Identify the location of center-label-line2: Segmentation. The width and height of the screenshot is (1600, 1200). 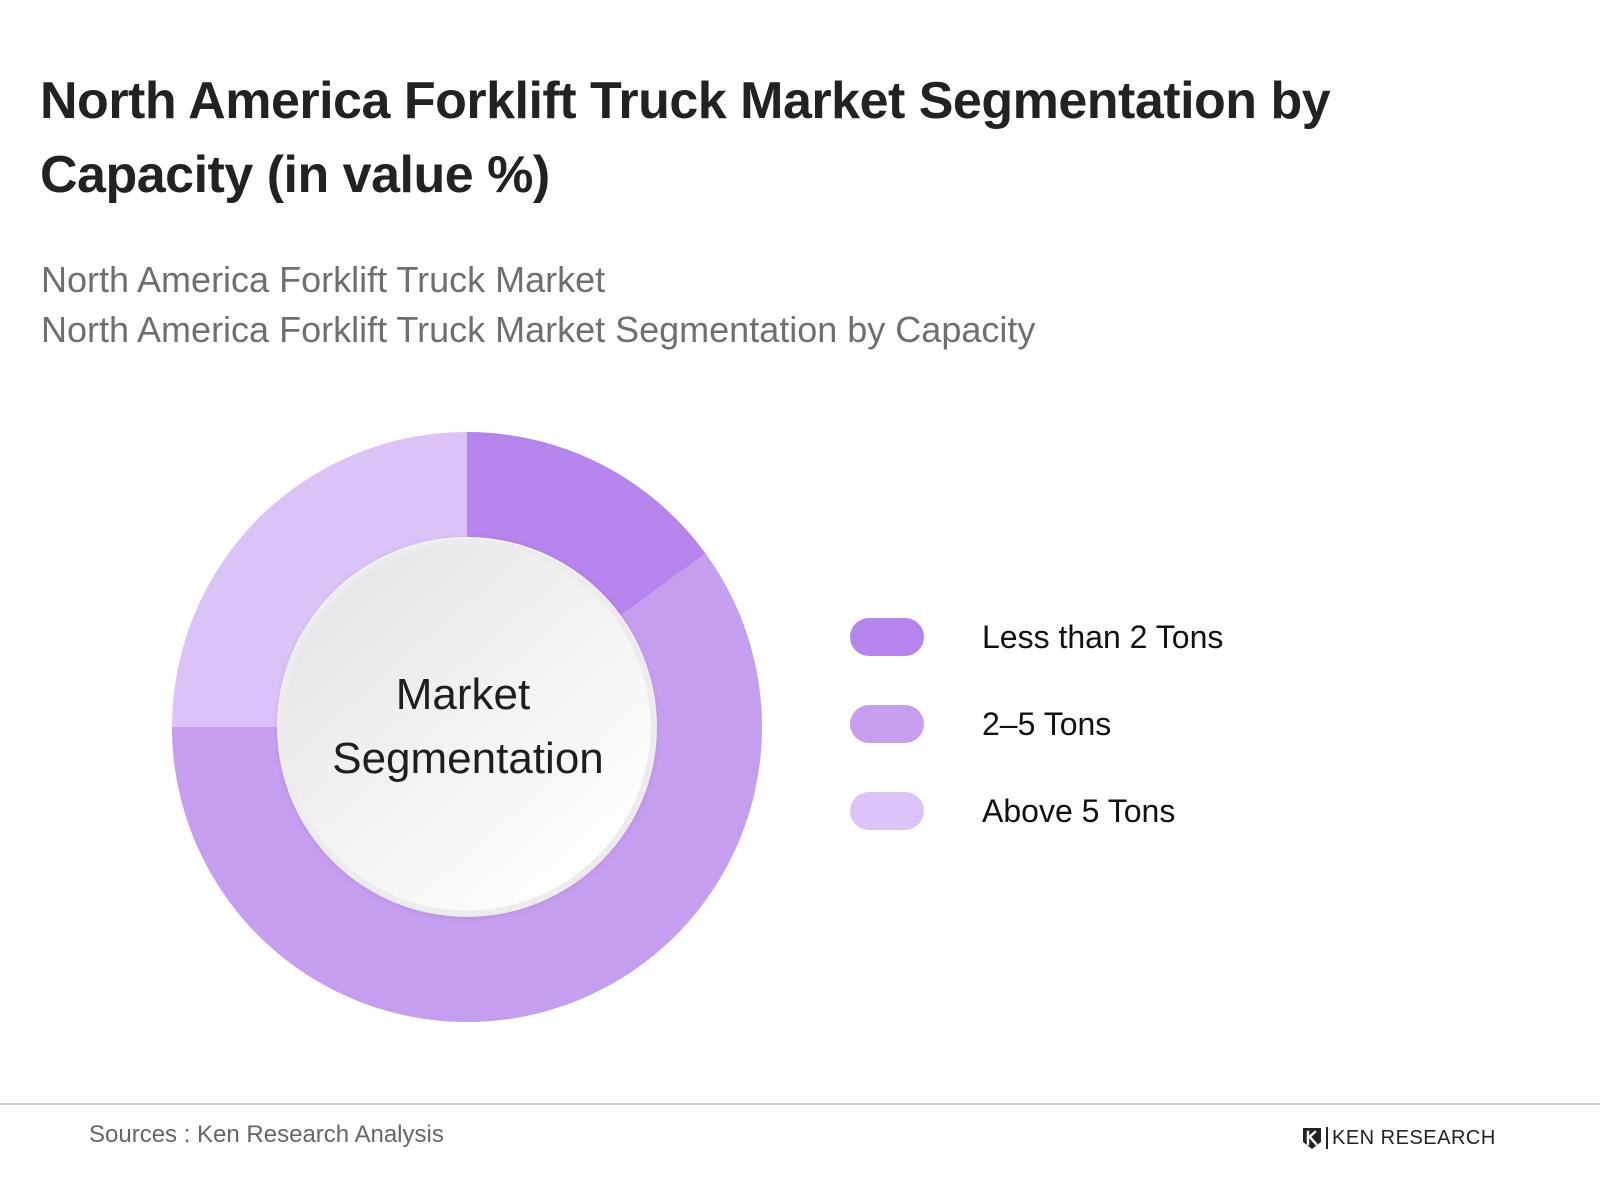
(468, 758).